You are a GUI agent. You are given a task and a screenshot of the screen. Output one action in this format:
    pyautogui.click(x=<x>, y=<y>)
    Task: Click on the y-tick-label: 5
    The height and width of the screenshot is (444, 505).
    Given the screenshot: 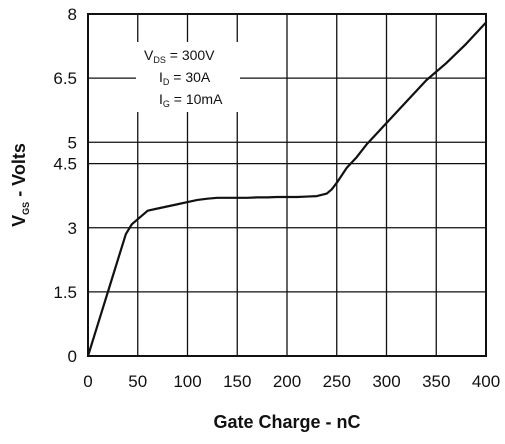 What is the action you would take?
    pyautogui.click(x=72, y=142)
    